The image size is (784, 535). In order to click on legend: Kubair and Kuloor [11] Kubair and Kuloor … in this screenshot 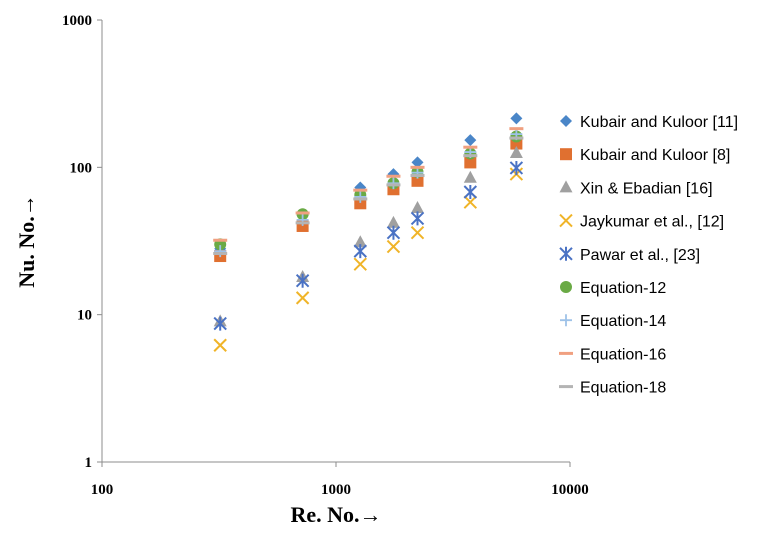, I will do `click(648, 255)`.